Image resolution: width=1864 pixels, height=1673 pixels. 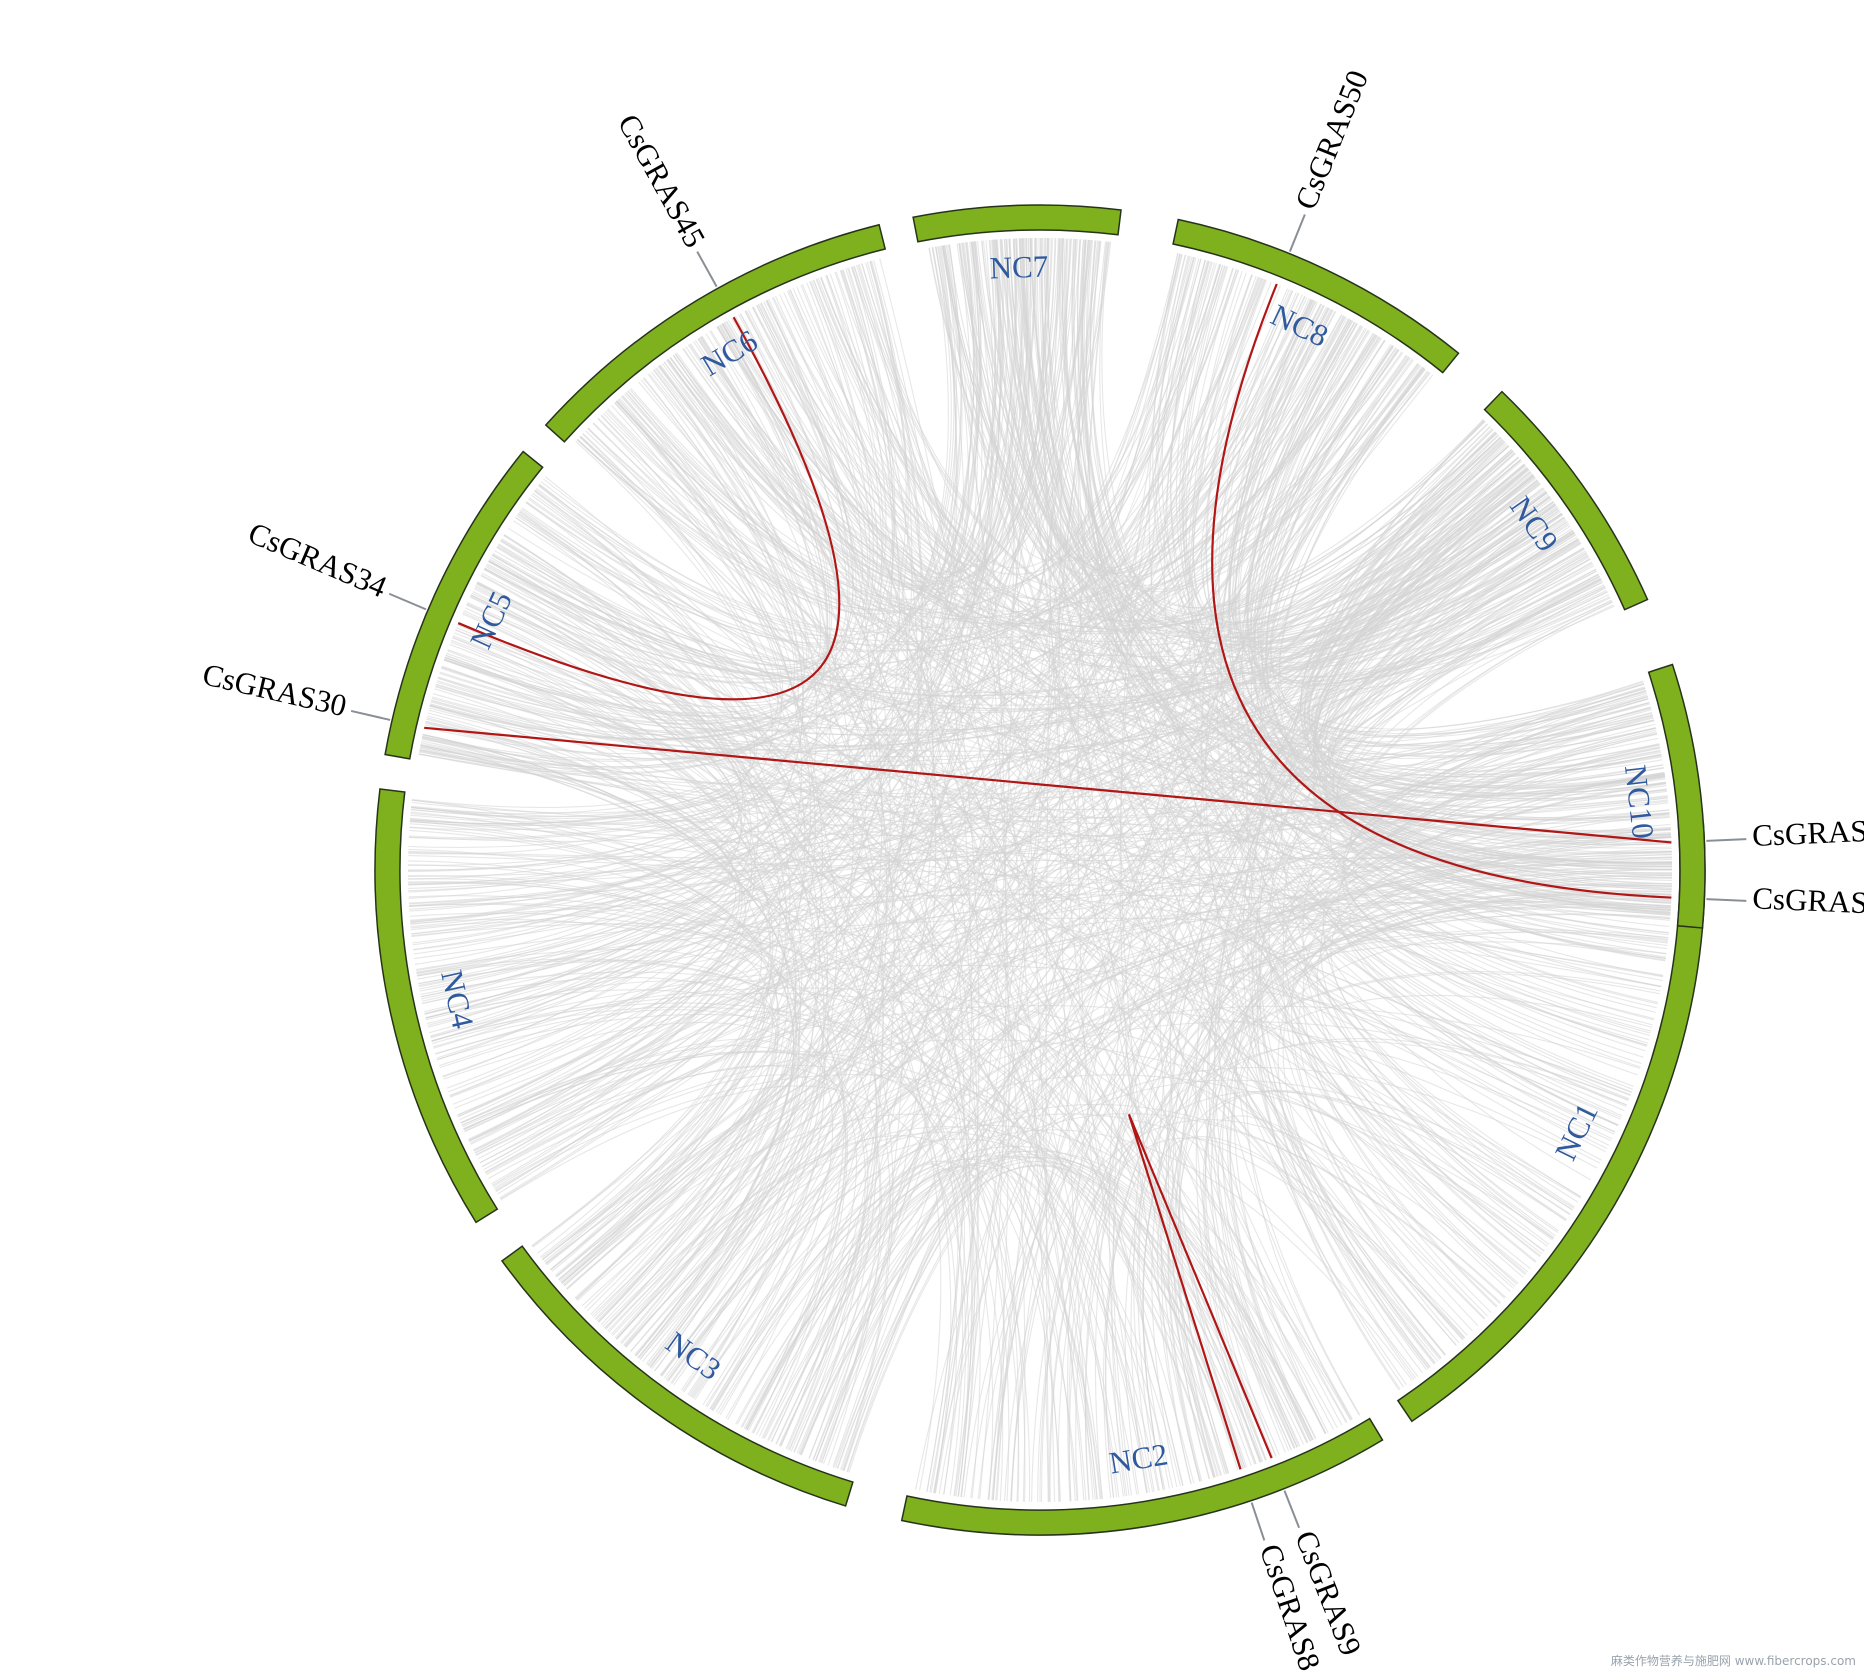 What do you see at coordinates (436, 1006) in the screenshot?
I see `chromosome-nc4` at bounding box center [436, 1006].